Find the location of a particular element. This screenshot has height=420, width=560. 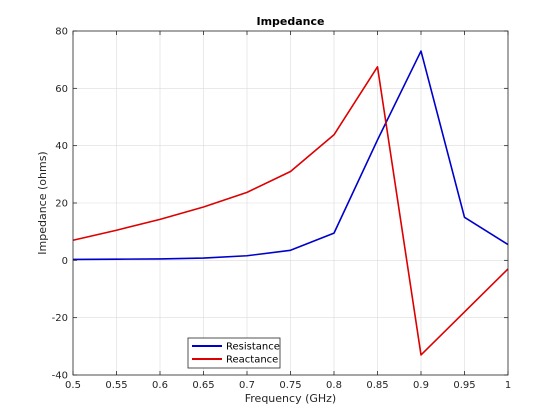

x-tick-label: 0.55 is located at coordinates (116, 385).